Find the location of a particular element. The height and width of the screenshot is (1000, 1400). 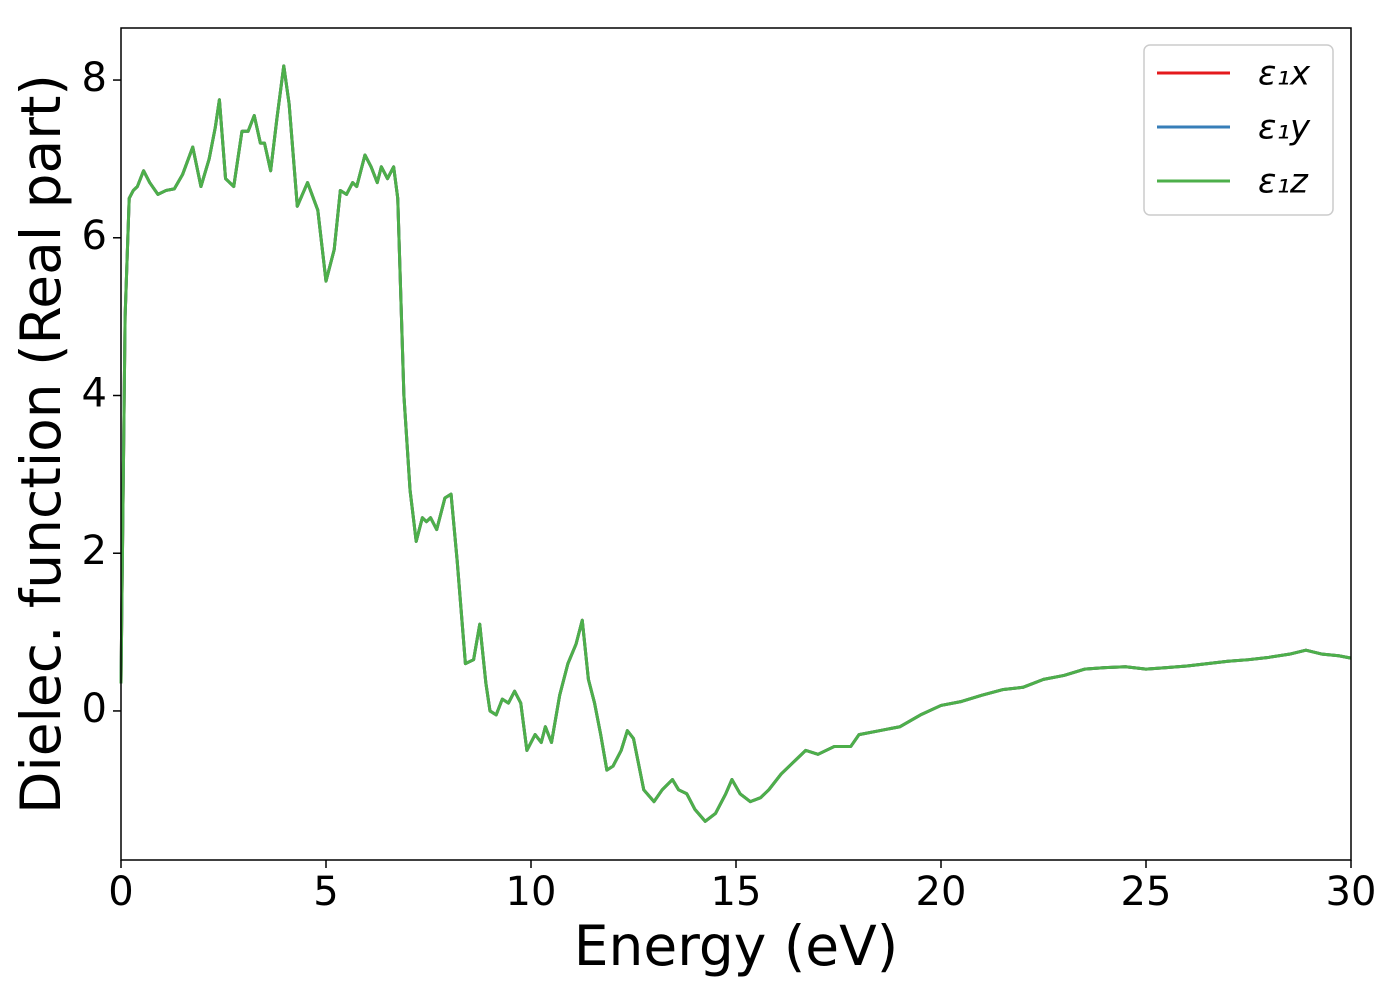

x-tick-label: 25 is located at coordinates (1146, 892).